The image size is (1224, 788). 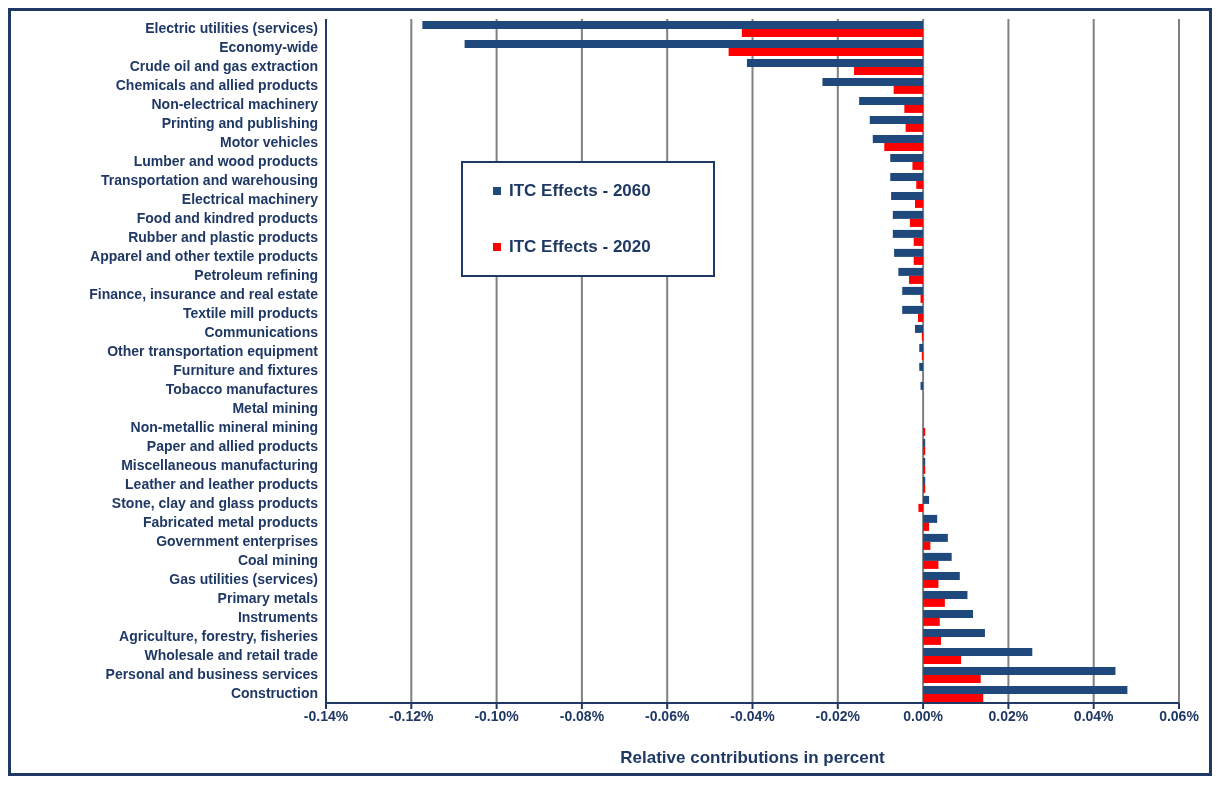 I want to click on y-tick-label: Paper and allied products, so click(x=232, y=446).